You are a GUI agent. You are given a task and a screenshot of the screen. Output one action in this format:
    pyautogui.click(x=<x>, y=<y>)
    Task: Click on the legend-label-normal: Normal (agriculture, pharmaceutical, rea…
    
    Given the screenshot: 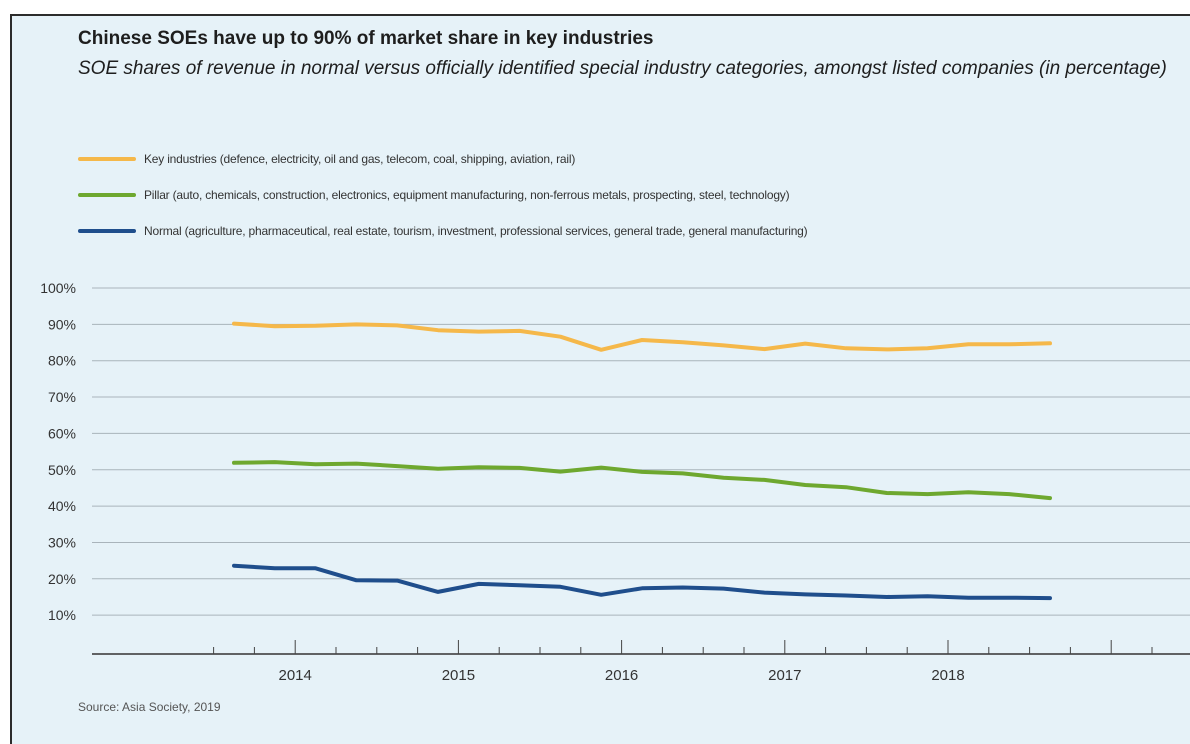 What is the action you would take?
    pyautogui.click(x=476, y=231)
    